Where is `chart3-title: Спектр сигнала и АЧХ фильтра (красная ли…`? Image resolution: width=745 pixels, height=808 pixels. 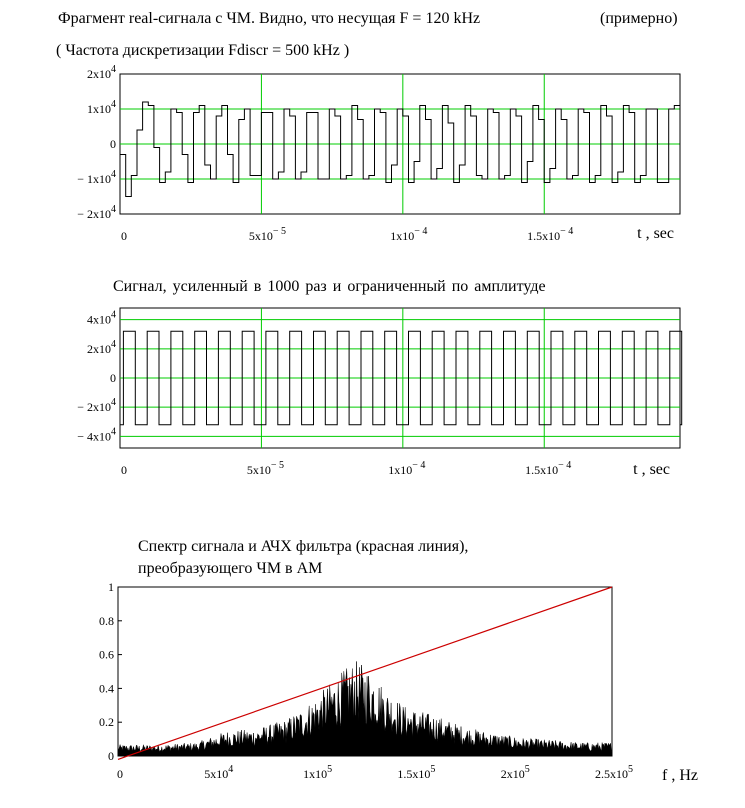 chart3-title: Спектр сигнала и АЧХ фильтра (красная ли… is located at coordinates (303, 546).